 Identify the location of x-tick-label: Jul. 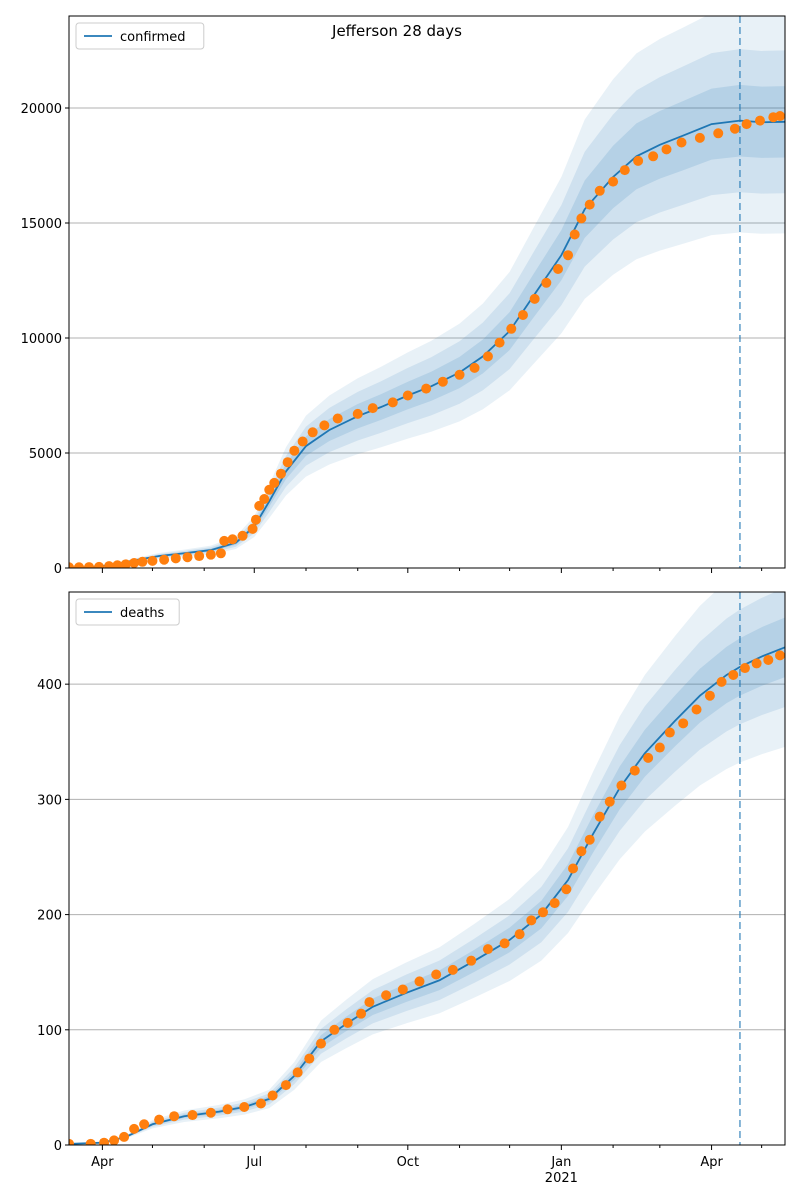
(253, 1162).